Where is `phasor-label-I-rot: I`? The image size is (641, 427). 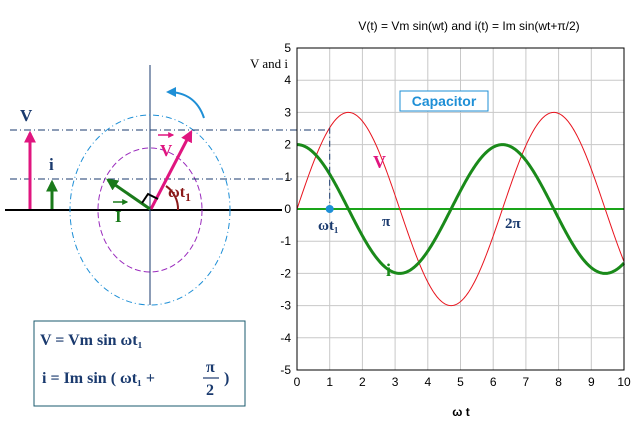
phasor-label-I-rot: I is located at coordinates (118, 216).